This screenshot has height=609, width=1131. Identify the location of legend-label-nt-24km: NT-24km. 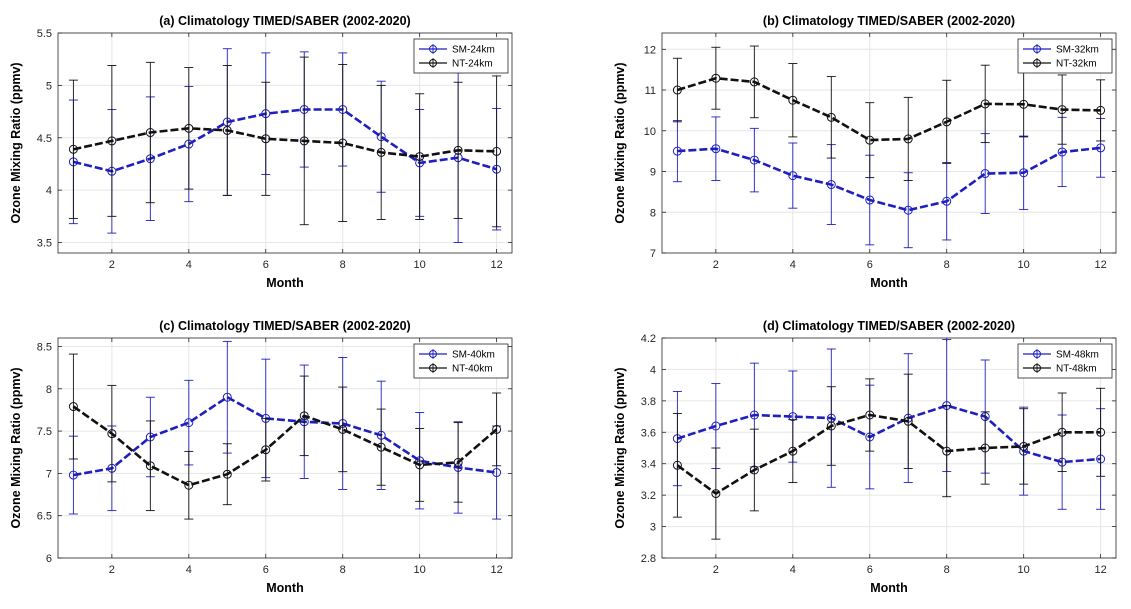
(472, 64).